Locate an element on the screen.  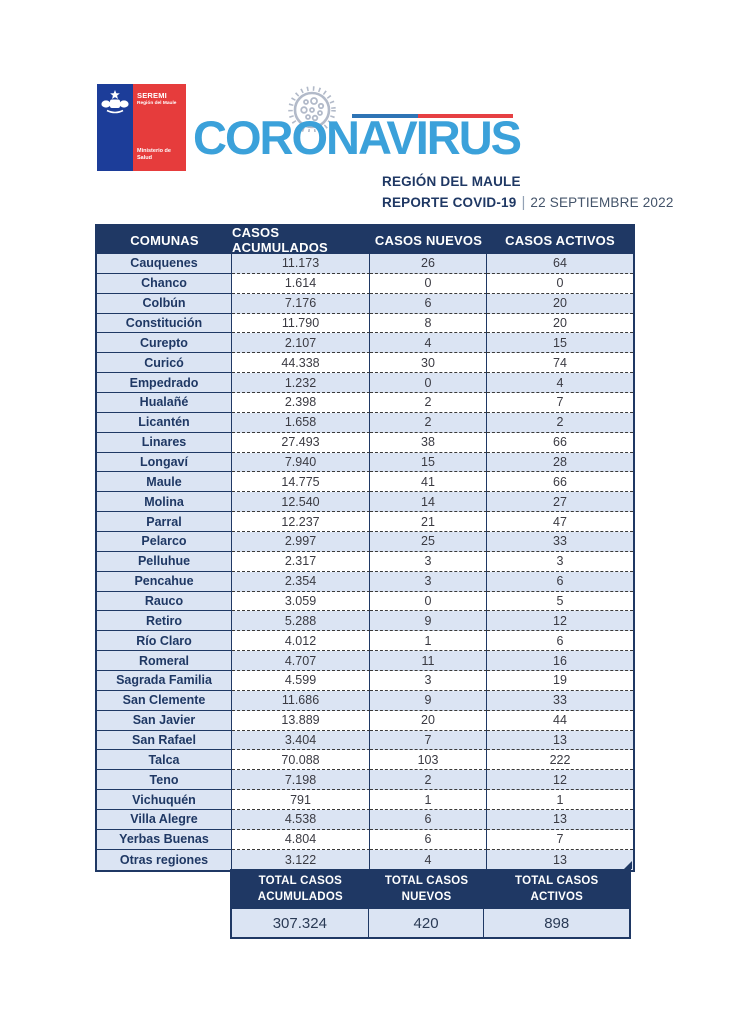
table-row: Río Claro 4.012 1 6 is located at coordinates (365, 641).